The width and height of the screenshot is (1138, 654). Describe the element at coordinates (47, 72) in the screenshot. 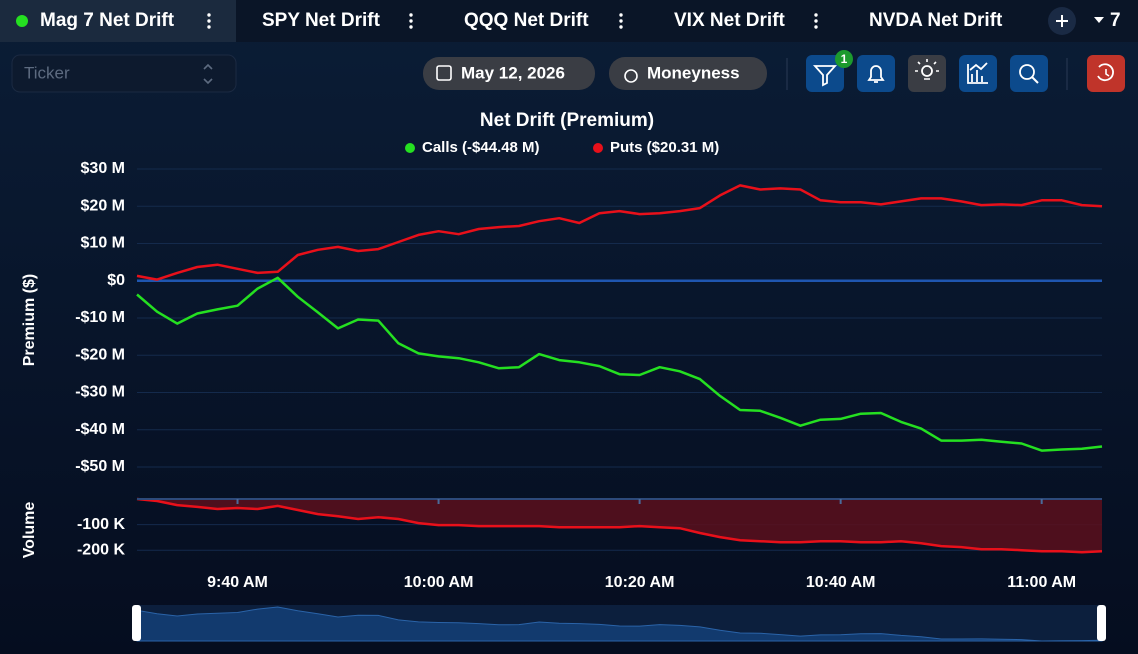

I see `ticker-placeholder: Ticker` at that location.